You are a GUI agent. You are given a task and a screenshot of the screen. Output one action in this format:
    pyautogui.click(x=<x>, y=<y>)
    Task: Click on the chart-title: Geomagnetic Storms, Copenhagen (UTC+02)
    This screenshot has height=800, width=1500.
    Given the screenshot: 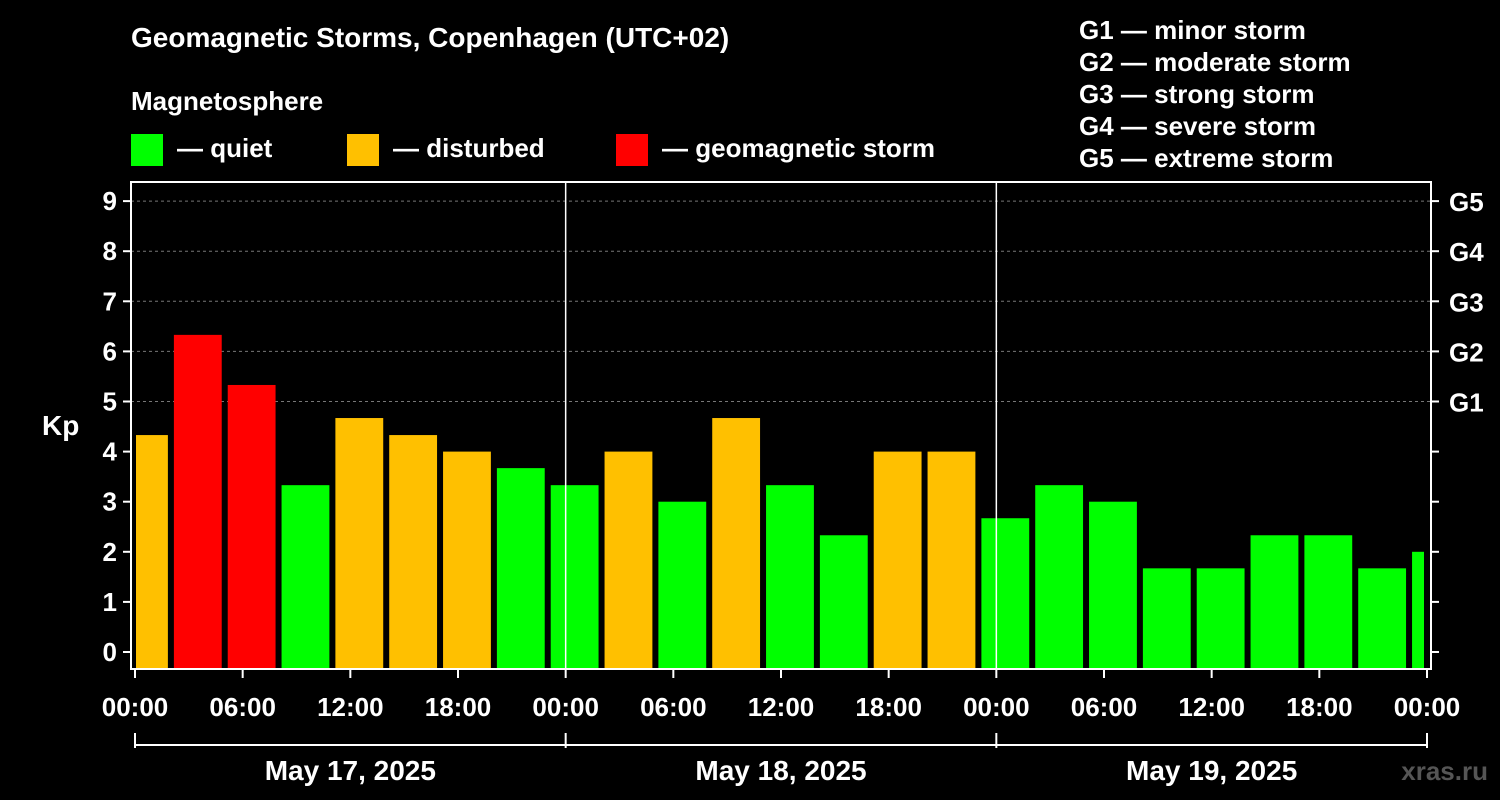 What is the action you would take?
    pyautogui.click(x=430, y=37)
    